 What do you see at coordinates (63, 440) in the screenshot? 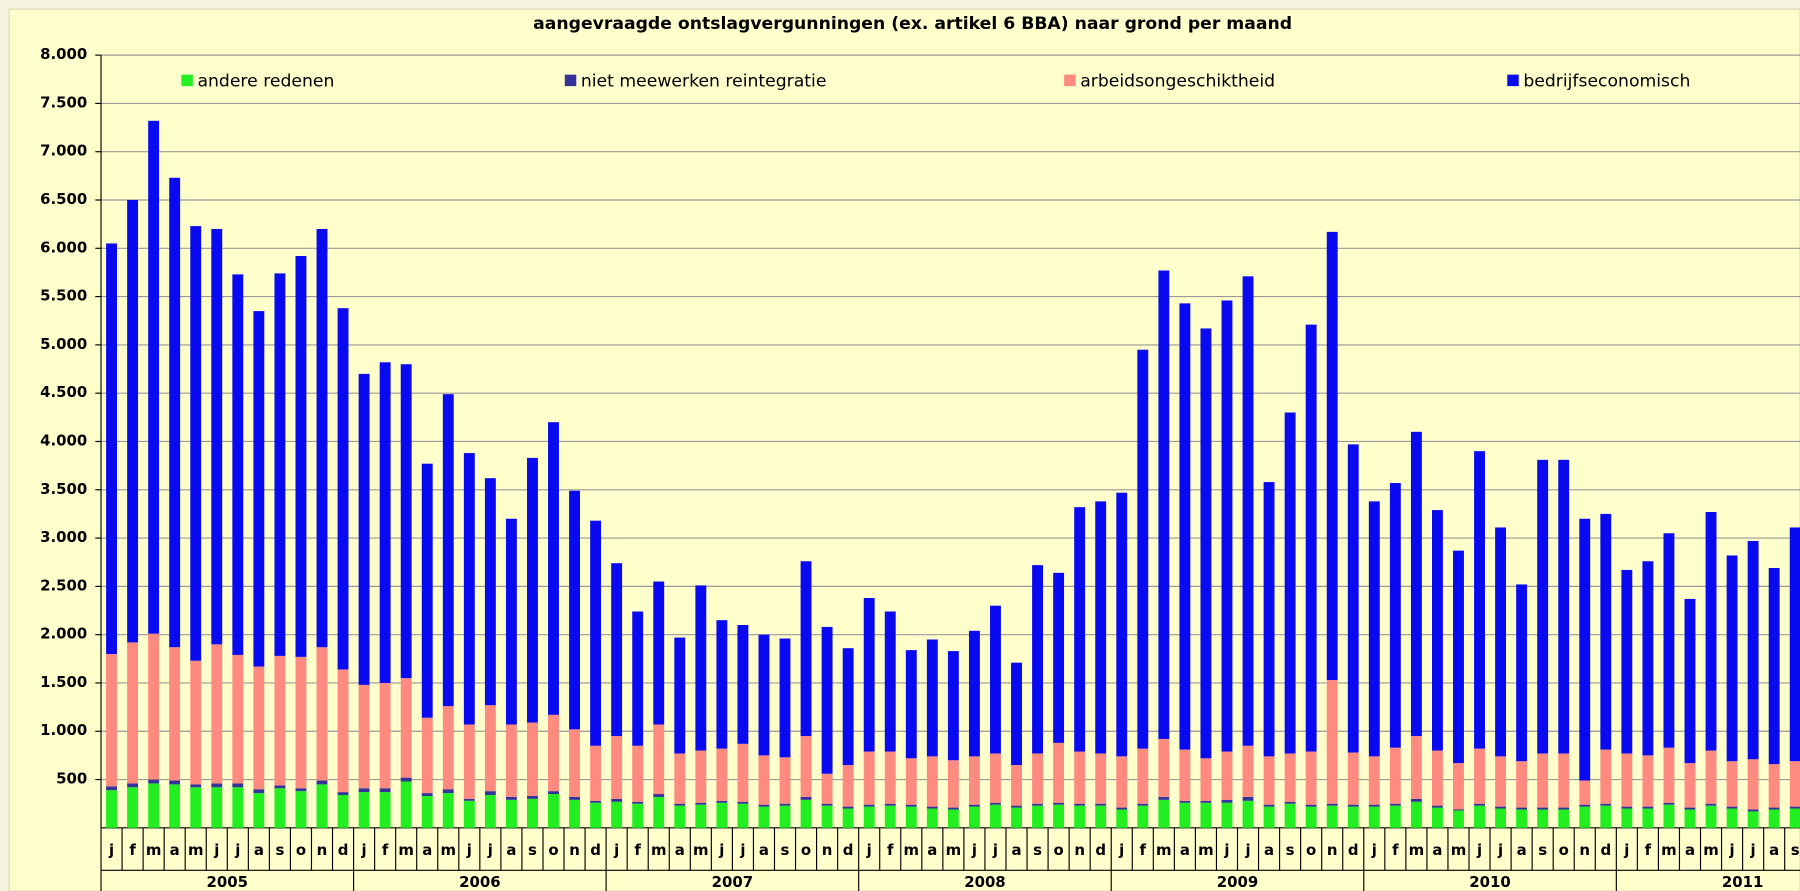
I see `y-tick-label: 4.000` at bounding box center [63, 440].